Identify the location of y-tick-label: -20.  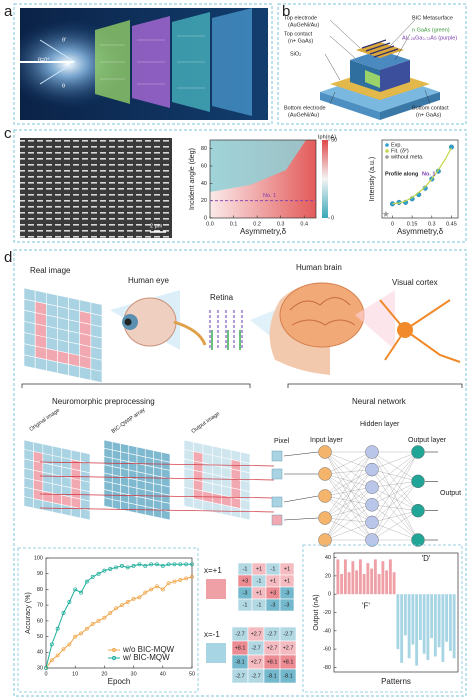
(327, 613).